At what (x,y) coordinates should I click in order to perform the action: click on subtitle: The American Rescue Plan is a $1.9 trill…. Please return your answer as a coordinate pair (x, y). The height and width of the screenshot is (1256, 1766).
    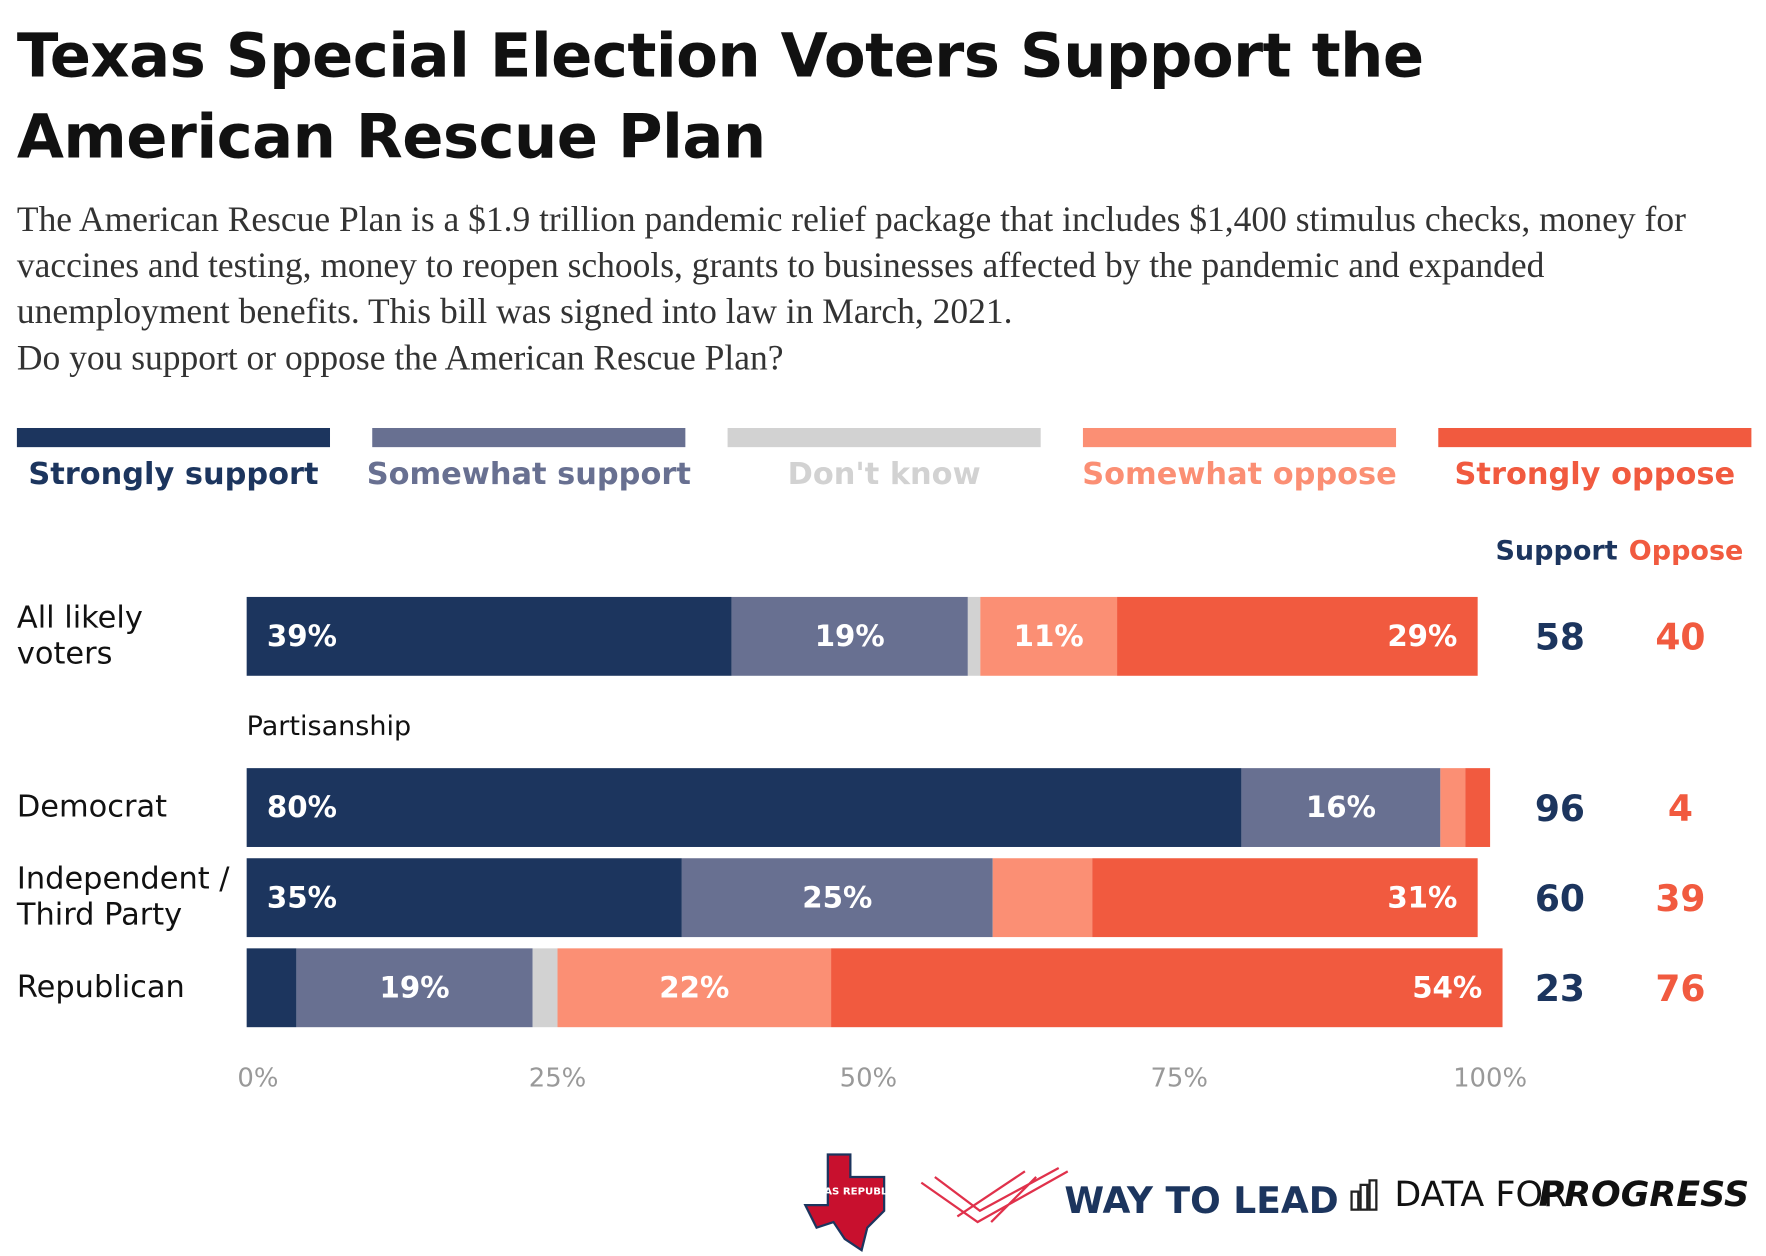
    Looking at the image, I should click on (851, 265).